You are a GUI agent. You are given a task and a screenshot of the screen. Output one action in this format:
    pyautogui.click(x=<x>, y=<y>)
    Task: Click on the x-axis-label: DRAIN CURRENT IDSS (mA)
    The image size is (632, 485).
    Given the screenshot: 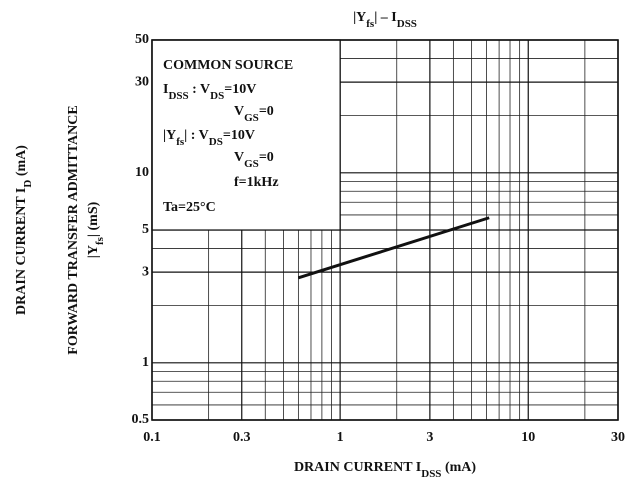 What is the action you would take?
    pyautogui.click(x=385, y=469)
    